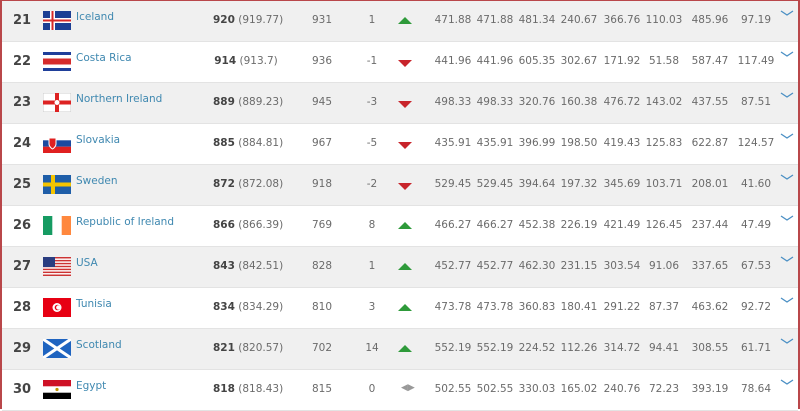 Image resolution: width=800 pixels, height=411 pixels. What do you see at coordinates (22, 348) in the screenshot?
I see `rank: 29` at bounding box center [22, 348].